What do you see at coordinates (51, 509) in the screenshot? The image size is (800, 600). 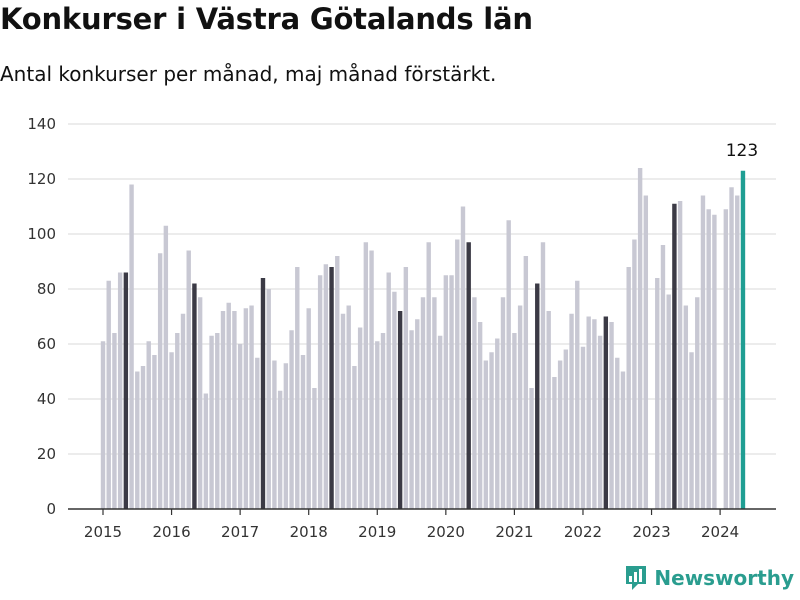 I see `y-tick-label: 0` at bounding box center [51, 509].